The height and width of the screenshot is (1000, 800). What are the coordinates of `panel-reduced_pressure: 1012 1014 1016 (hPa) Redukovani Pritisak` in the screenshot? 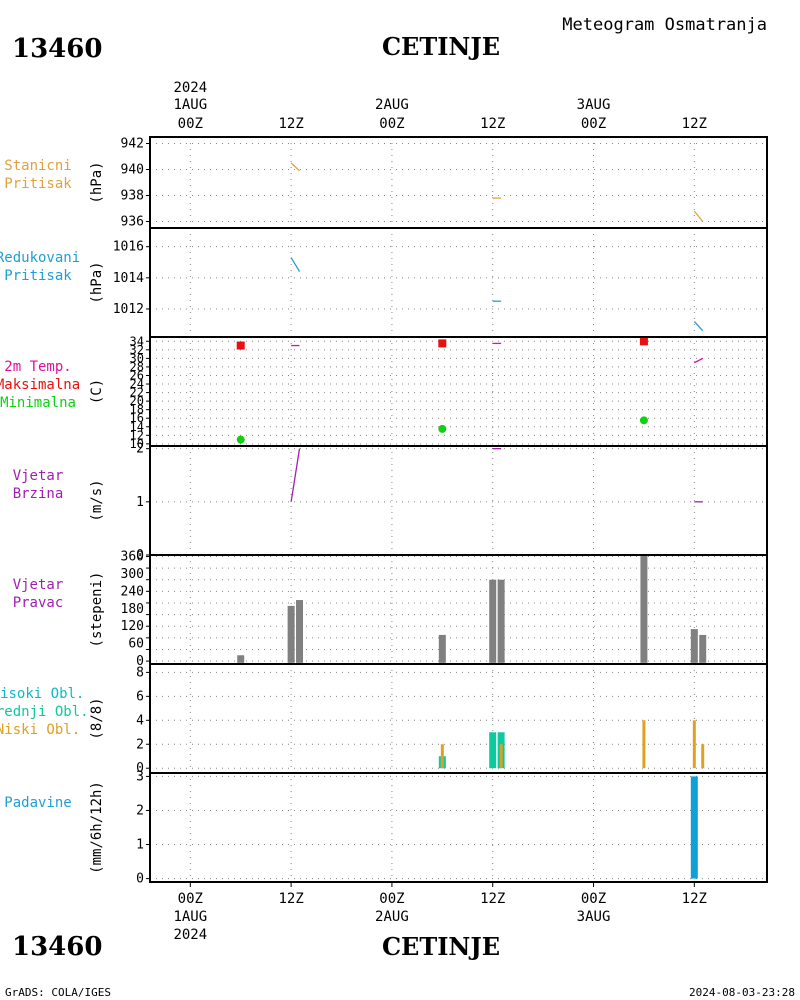 It's located at (384, 282).